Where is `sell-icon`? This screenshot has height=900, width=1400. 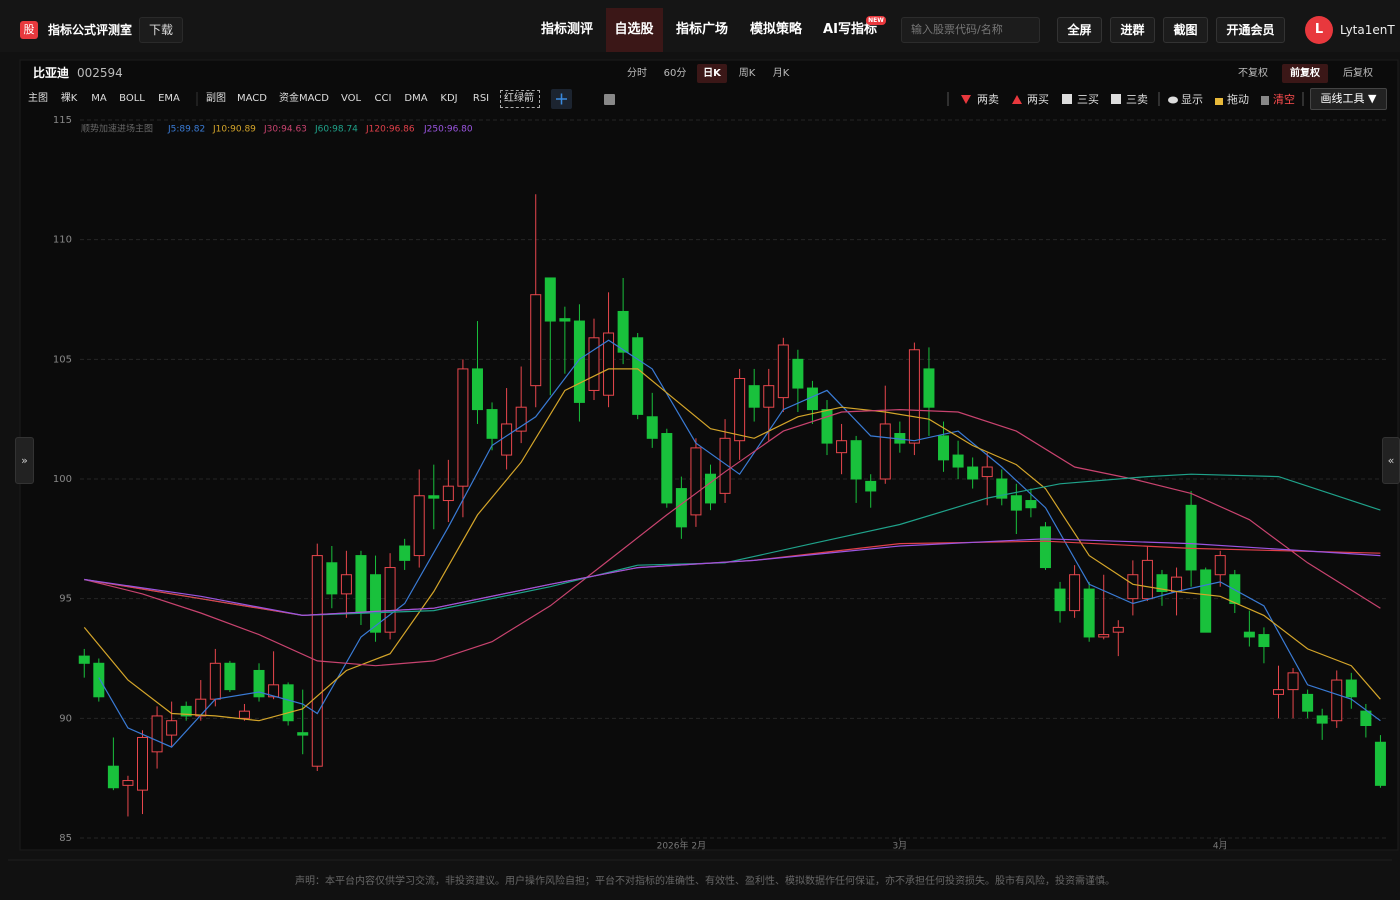 sell-icon is located at coordinates (966, 99).